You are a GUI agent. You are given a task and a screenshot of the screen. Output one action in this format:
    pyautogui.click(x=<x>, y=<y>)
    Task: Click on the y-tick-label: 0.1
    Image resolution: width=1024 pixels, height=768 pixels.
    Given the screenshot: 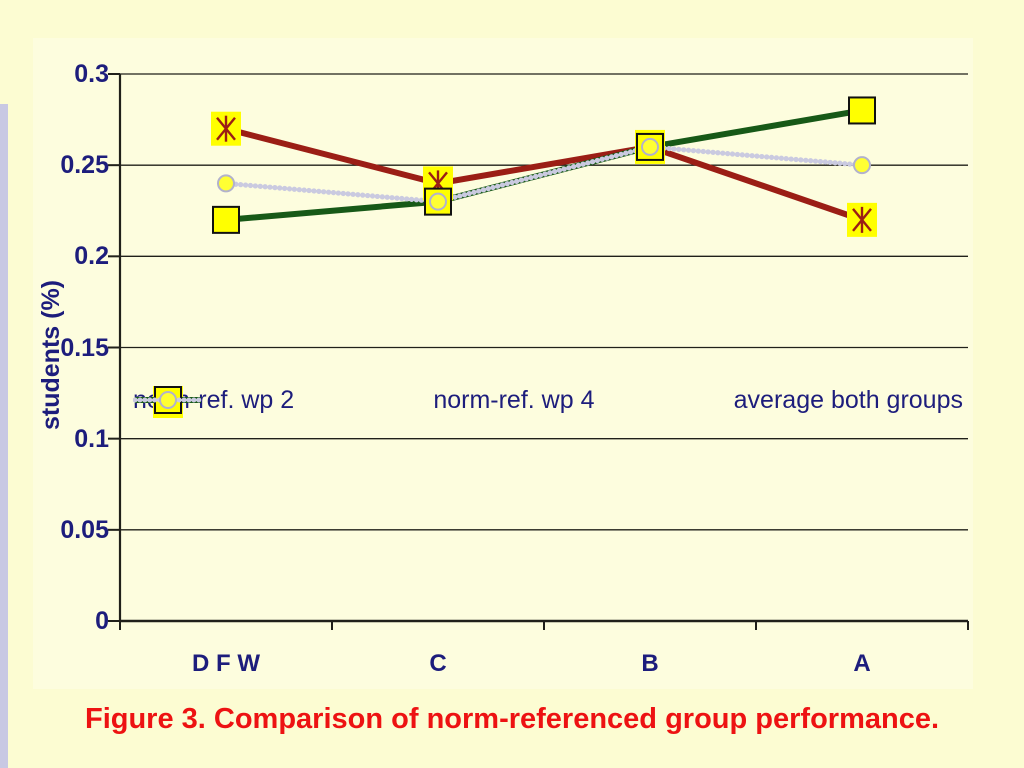 What is the action you would take?
    pyautogui.click(x=91, y=438)
    